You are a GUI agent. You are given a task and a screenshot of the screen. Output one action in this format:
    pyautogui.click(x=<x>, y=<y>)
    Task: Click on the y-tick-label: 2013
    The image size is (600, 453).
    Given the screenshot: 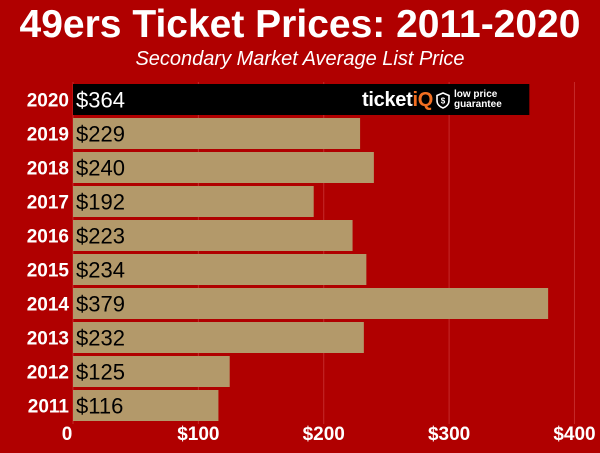 What is the action you would take?
    pyautogui.click(x=48, y=339)
    